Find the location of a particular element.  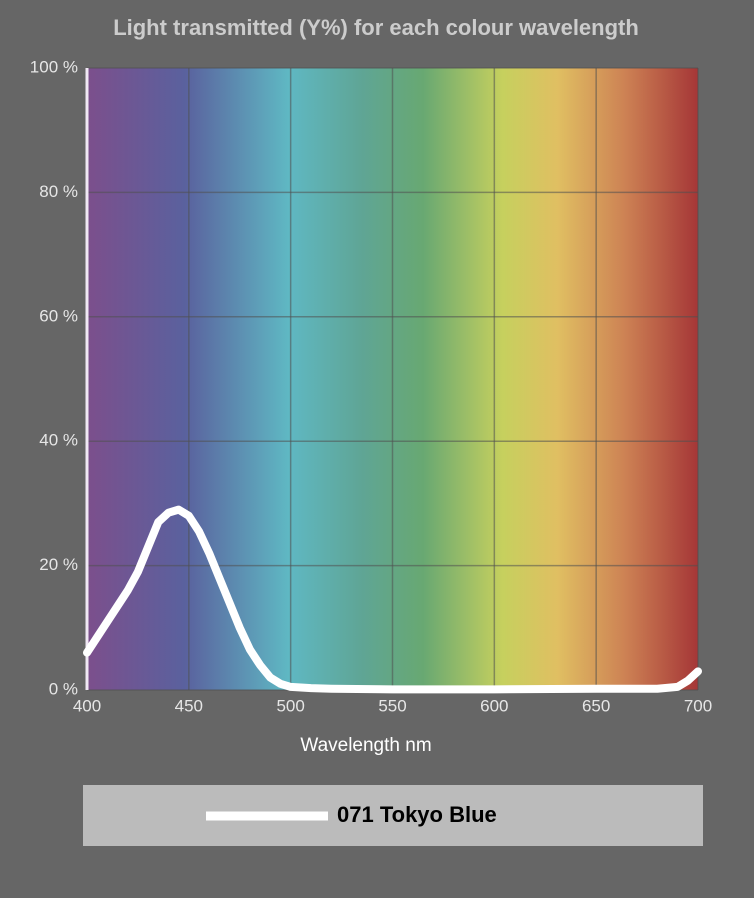

y-tick-label: 60 % is located at coordinates (58, 315).